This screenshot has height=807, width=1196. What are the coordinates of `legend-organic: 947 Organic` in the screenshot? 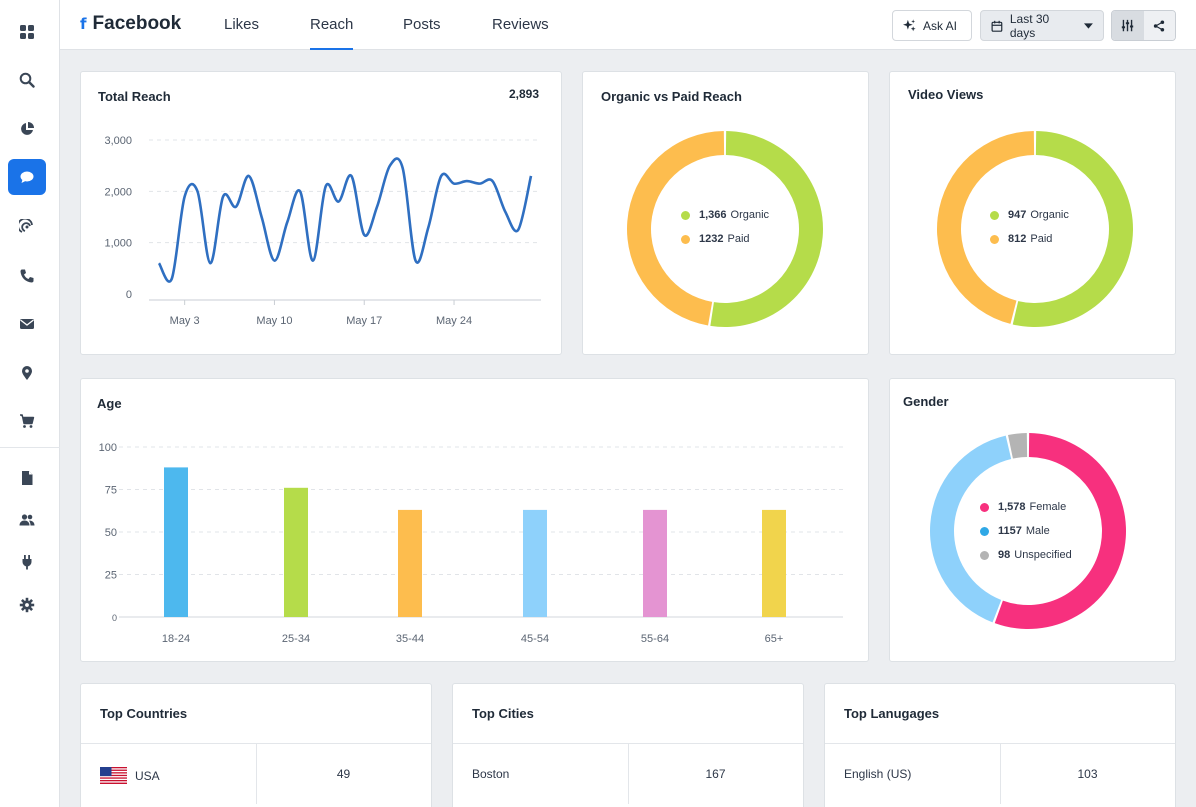 It's located at (1029, 215).